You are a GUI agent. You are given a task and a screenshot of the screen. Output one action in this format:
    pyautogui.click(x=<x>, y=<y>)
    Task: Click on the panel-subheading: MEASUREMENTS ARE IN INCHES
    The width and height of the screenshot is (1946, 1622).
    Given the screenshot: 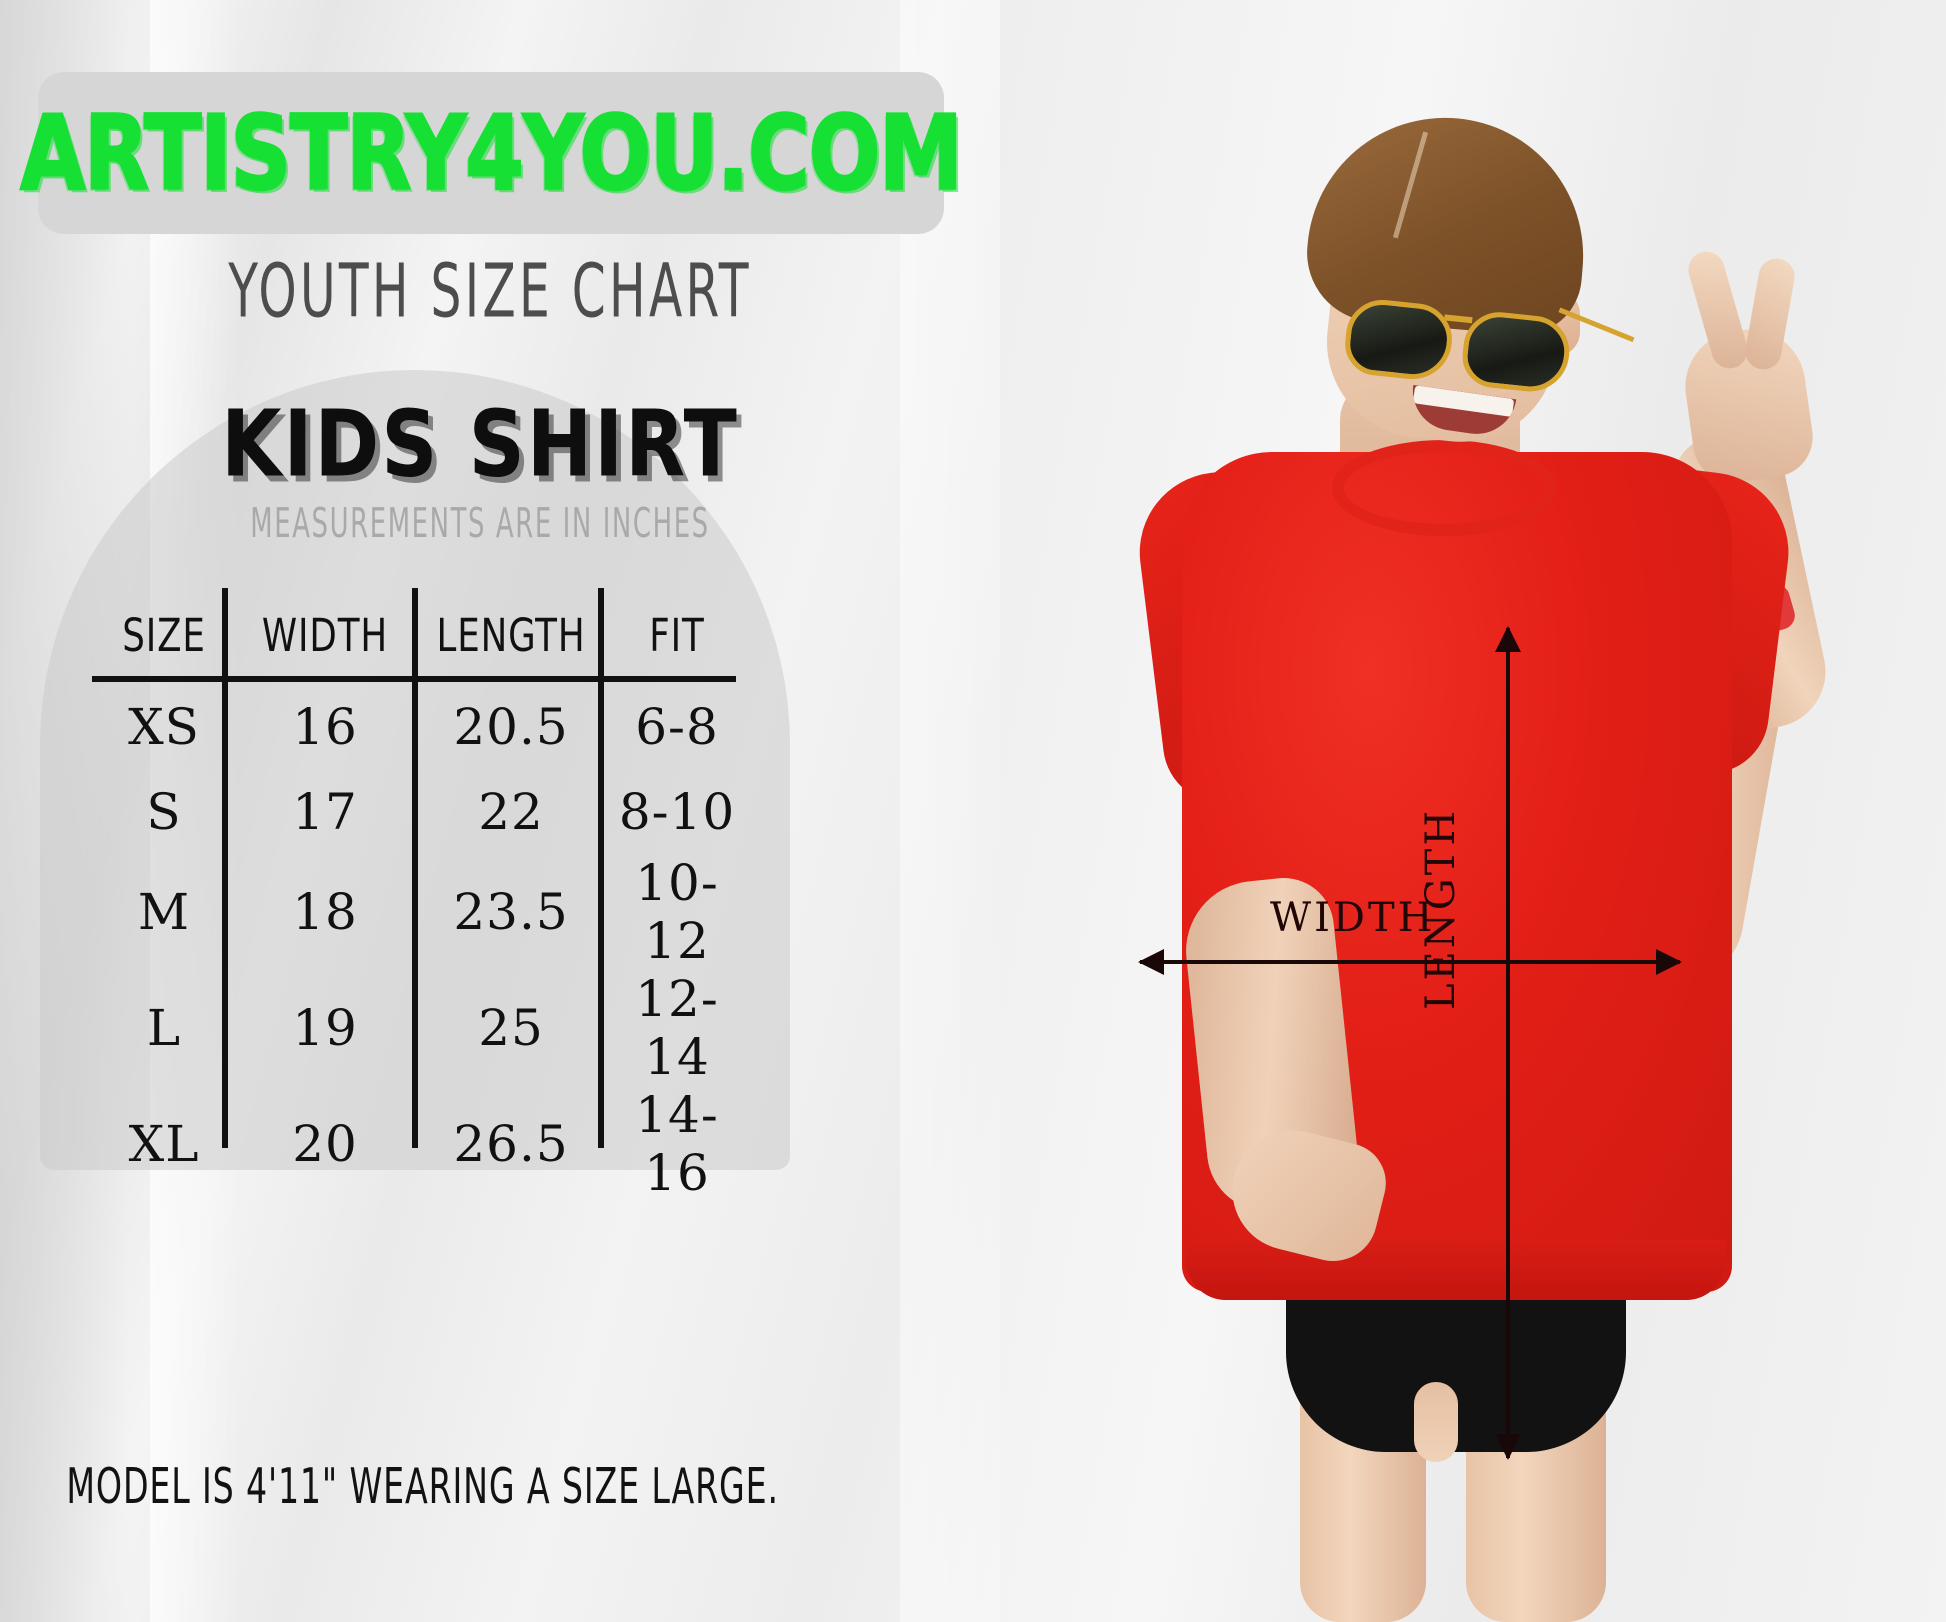 What is the action you would take?
    pyautogui.click(x=480, y=524)
    